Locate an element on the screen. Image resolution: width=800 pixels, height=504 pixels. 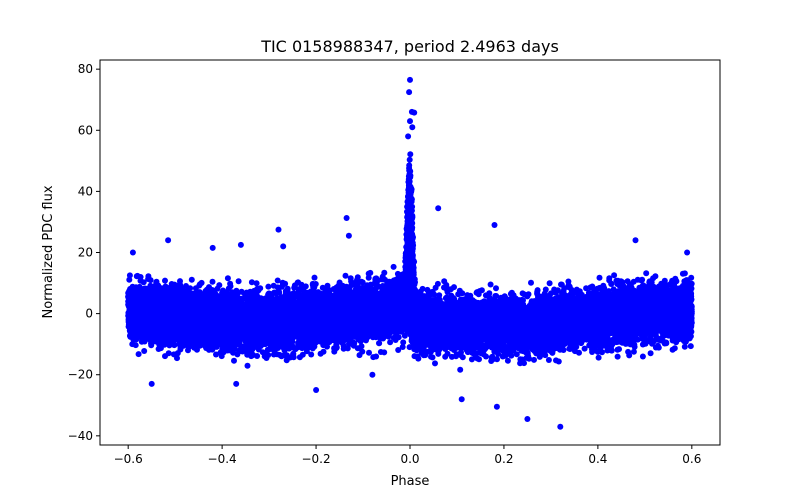
chart-title: TIC 0158988347, period 2.4963 days is located at coordinates (409, 46).